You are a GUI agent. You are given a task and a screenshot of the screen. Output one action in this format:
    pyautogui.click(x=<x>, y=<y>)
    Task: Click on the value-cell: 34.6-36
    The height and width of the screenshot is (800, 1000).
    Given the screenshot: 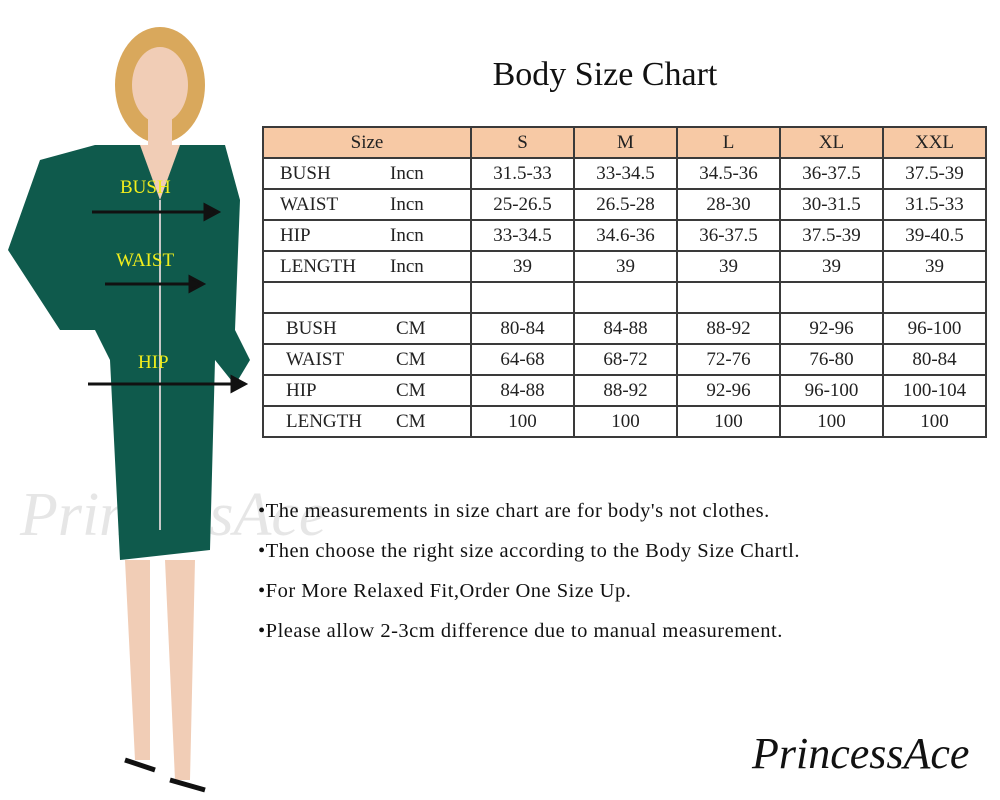 What is the action you would take?
    pyautogui.click(x=625, y=235)
    